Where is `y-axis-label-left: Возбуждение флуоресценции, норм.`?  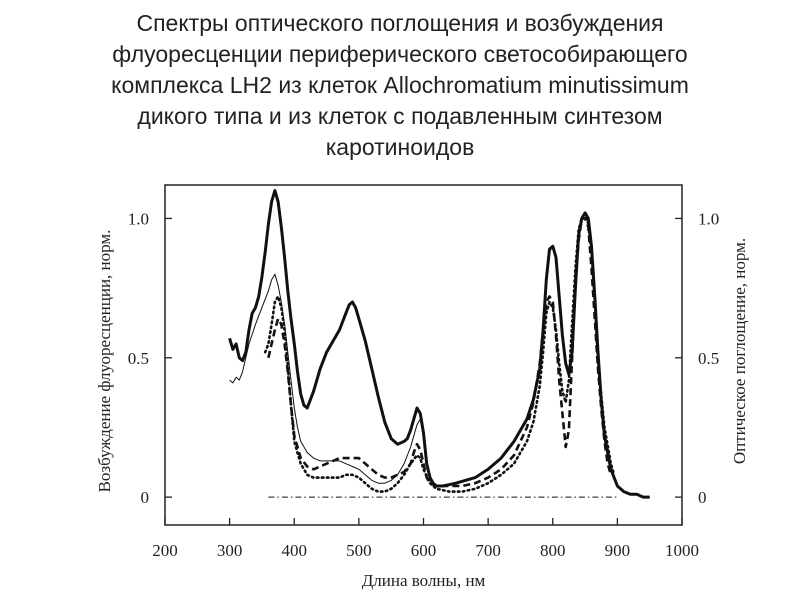
y-axis-label-left: Возбуждение флуоресценции, норм. is located at coordinates (104, 361).